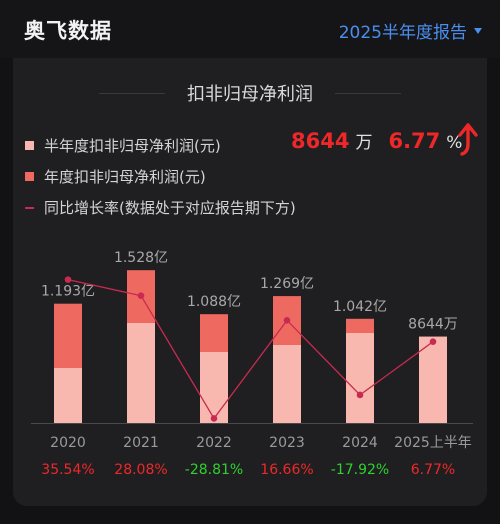 This screenshot has width=500, height=524. What do you see at coordinates (286, 470) in the screenshot?
I see `growth-rate-label: 16.66%` at bounding box center [286, 470].